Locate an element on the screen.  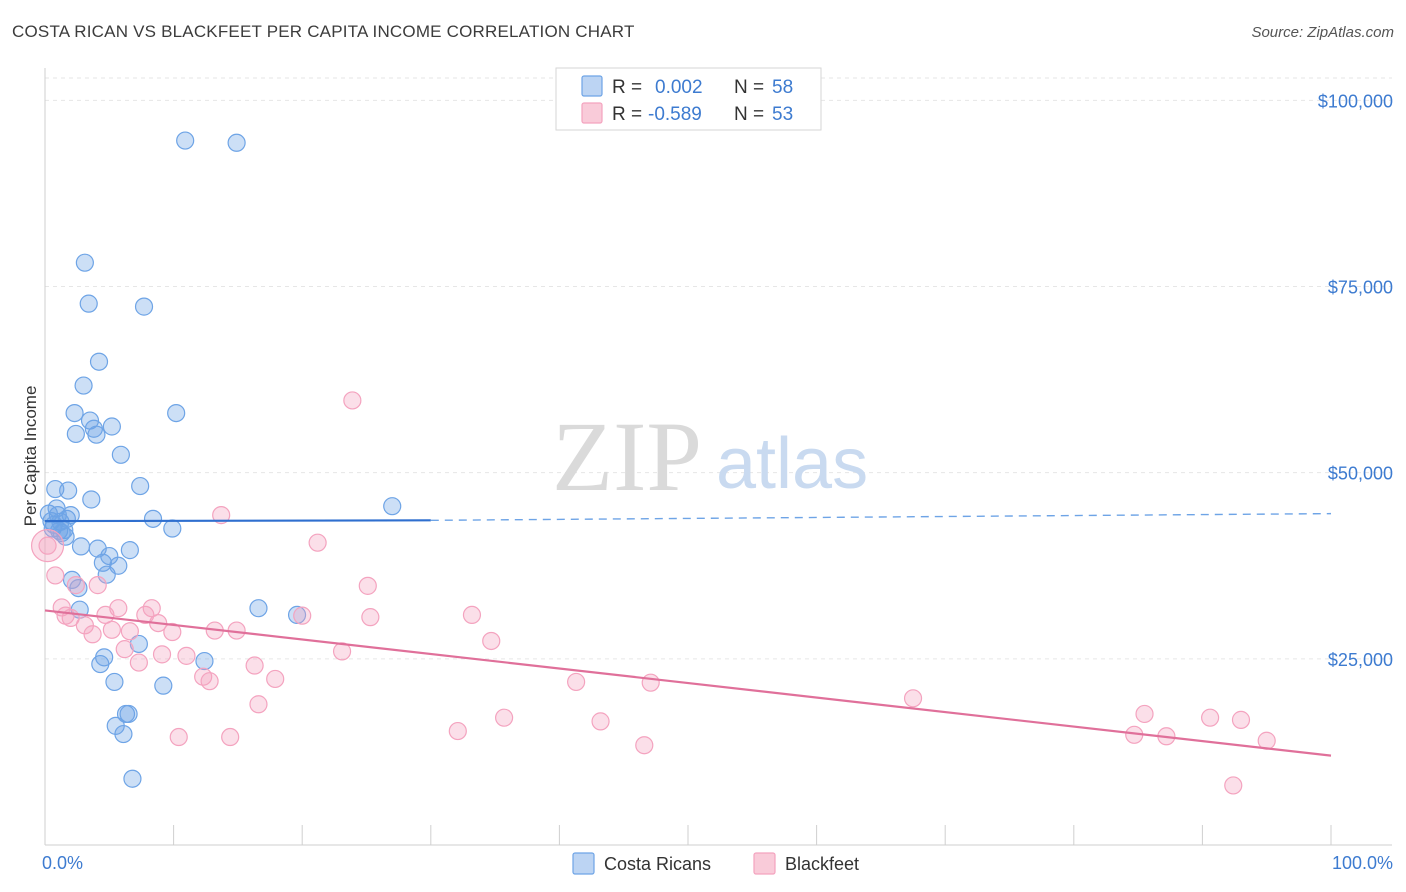
watermark-zip: ZIP is located at coordinates (627, 456).